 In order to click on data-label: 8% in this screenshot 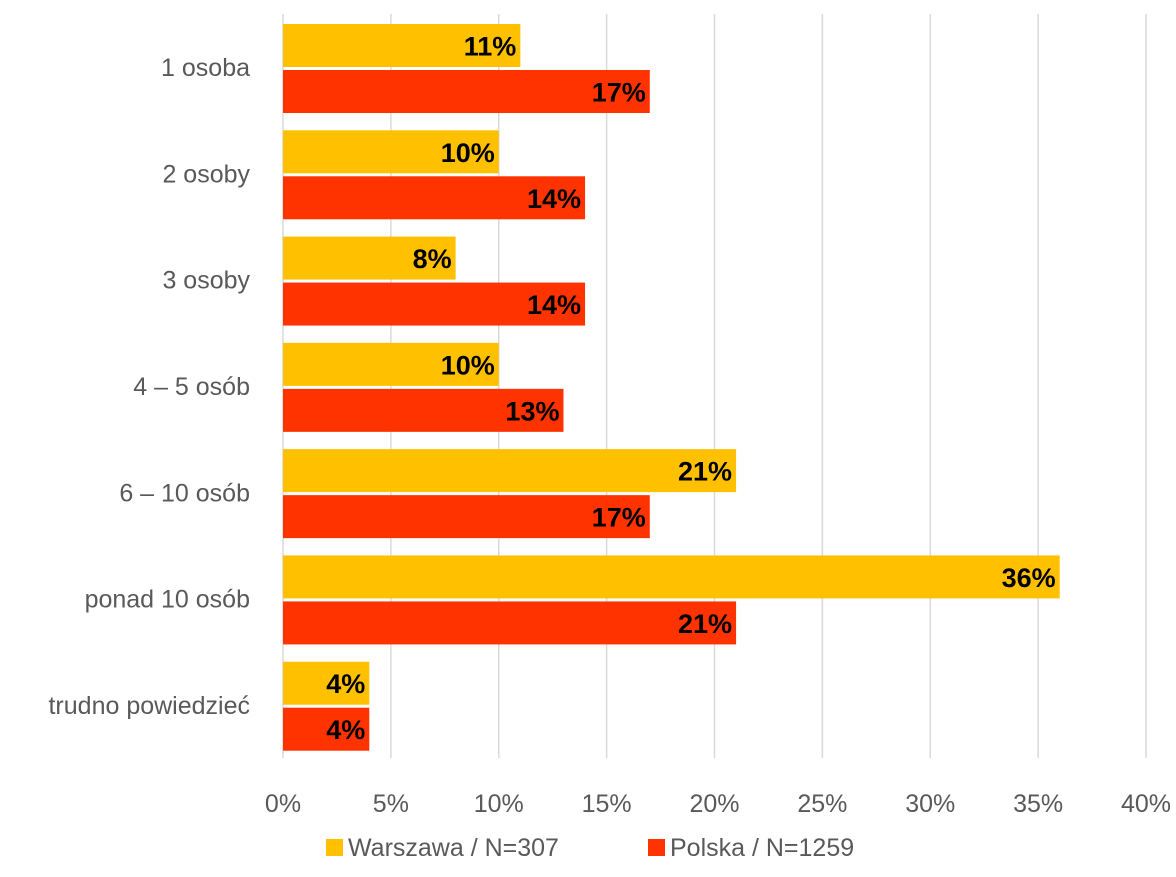, I will do `click(432, 259)`.